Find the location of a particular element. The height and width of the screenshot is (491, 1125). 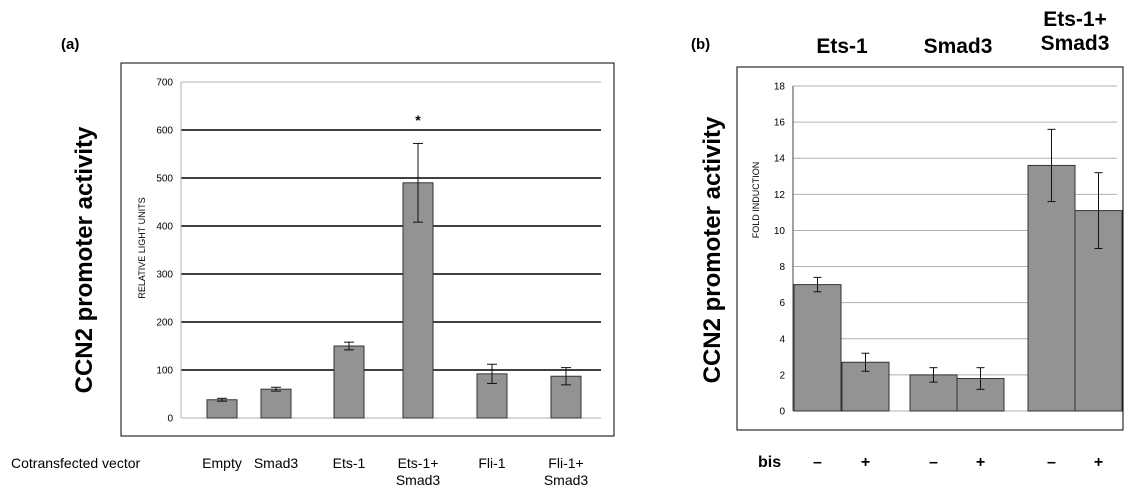

panel-b-outer-ylabel: CCN2 promoter activity is located at coordinates (712, 249).